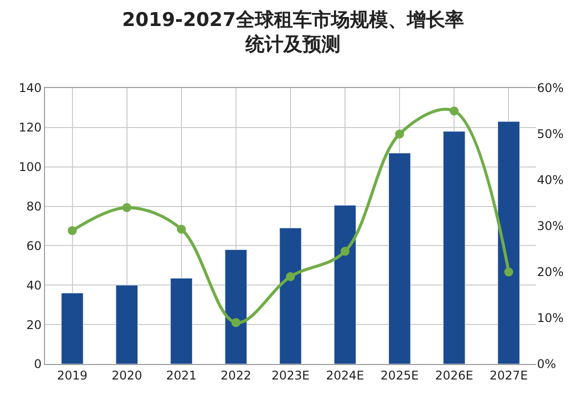 The height and width of the screenshot is (399, 586). I want to click on y2-tick-label: 50%, so click(550, 134).